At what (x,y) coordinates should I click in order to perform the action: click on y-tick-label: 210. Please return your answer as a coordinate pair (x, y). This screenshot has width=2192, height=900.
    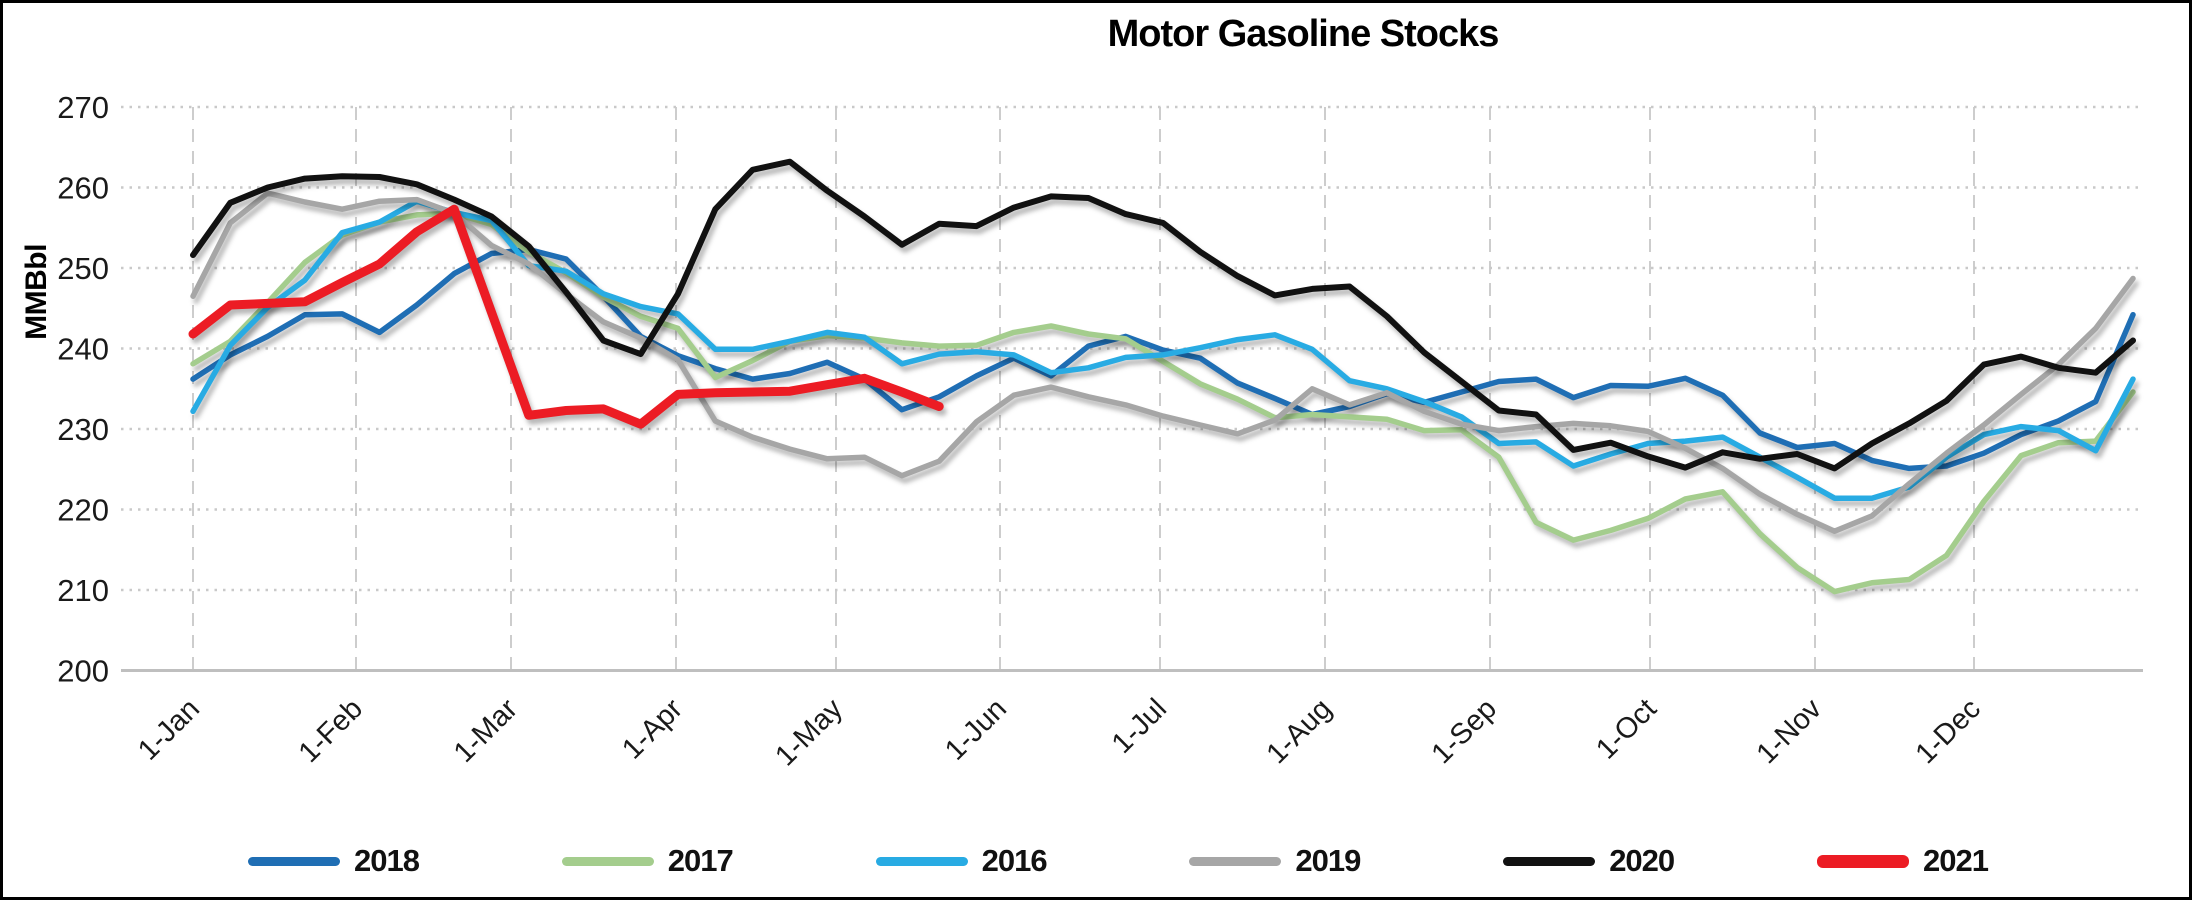
    Looking at the image, I should click on (83, 590).